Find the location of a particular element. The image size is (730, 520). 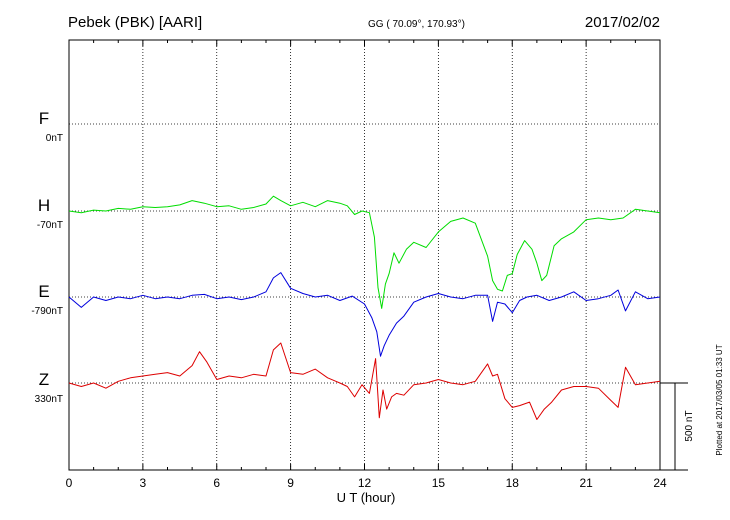

series-line-e is located at coordinates (364, 314).